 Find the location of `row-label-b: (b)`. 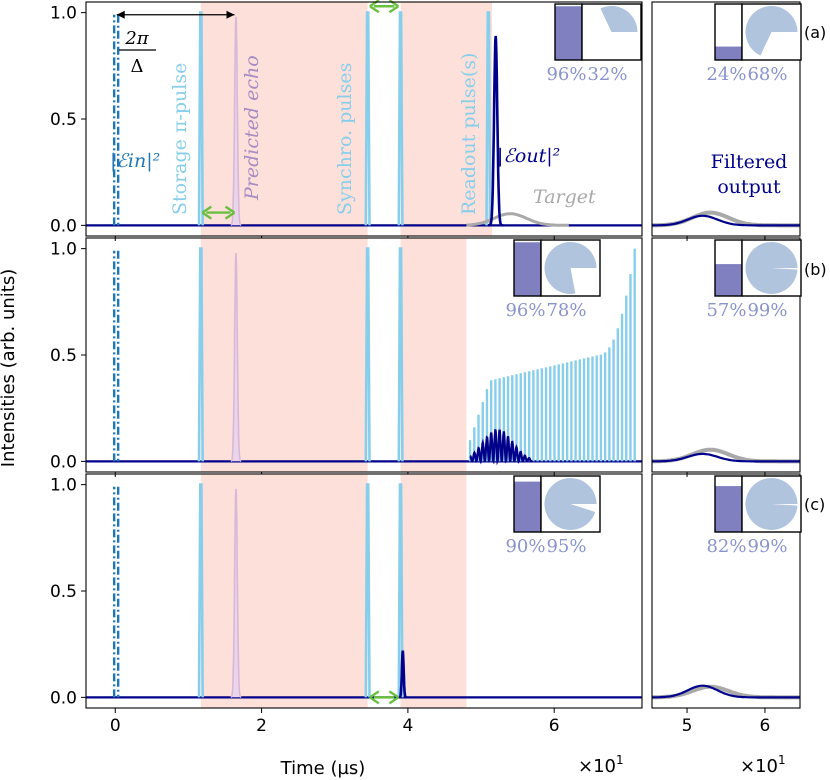

row-label-b: (b) is located at coordinates (815, 269).